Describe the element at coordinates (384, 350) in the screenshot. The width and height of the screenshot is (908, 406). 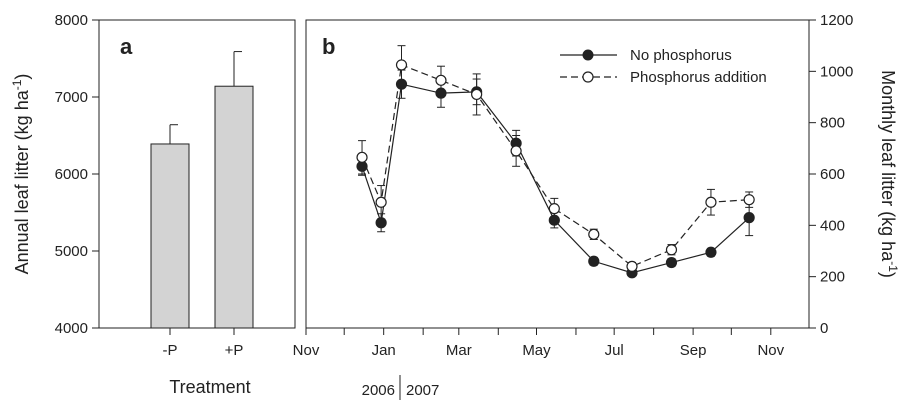
I see `x-tick-label-b-1: Jan` at that location.